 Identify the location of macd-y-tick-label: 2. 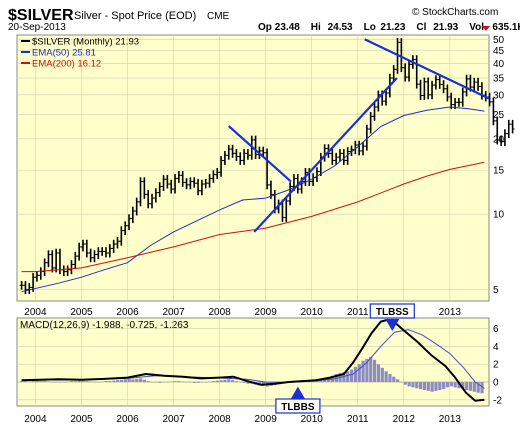
(496, 365).